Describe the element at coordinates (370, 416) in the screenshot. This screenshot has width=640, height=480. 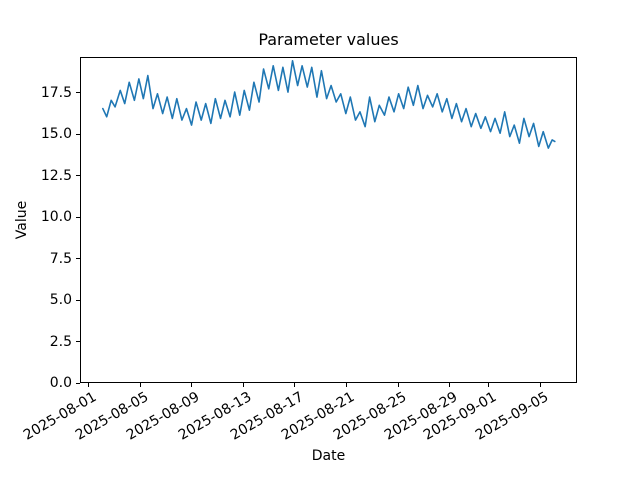
I see `x-tick-label: 2025-08-25` at that location.